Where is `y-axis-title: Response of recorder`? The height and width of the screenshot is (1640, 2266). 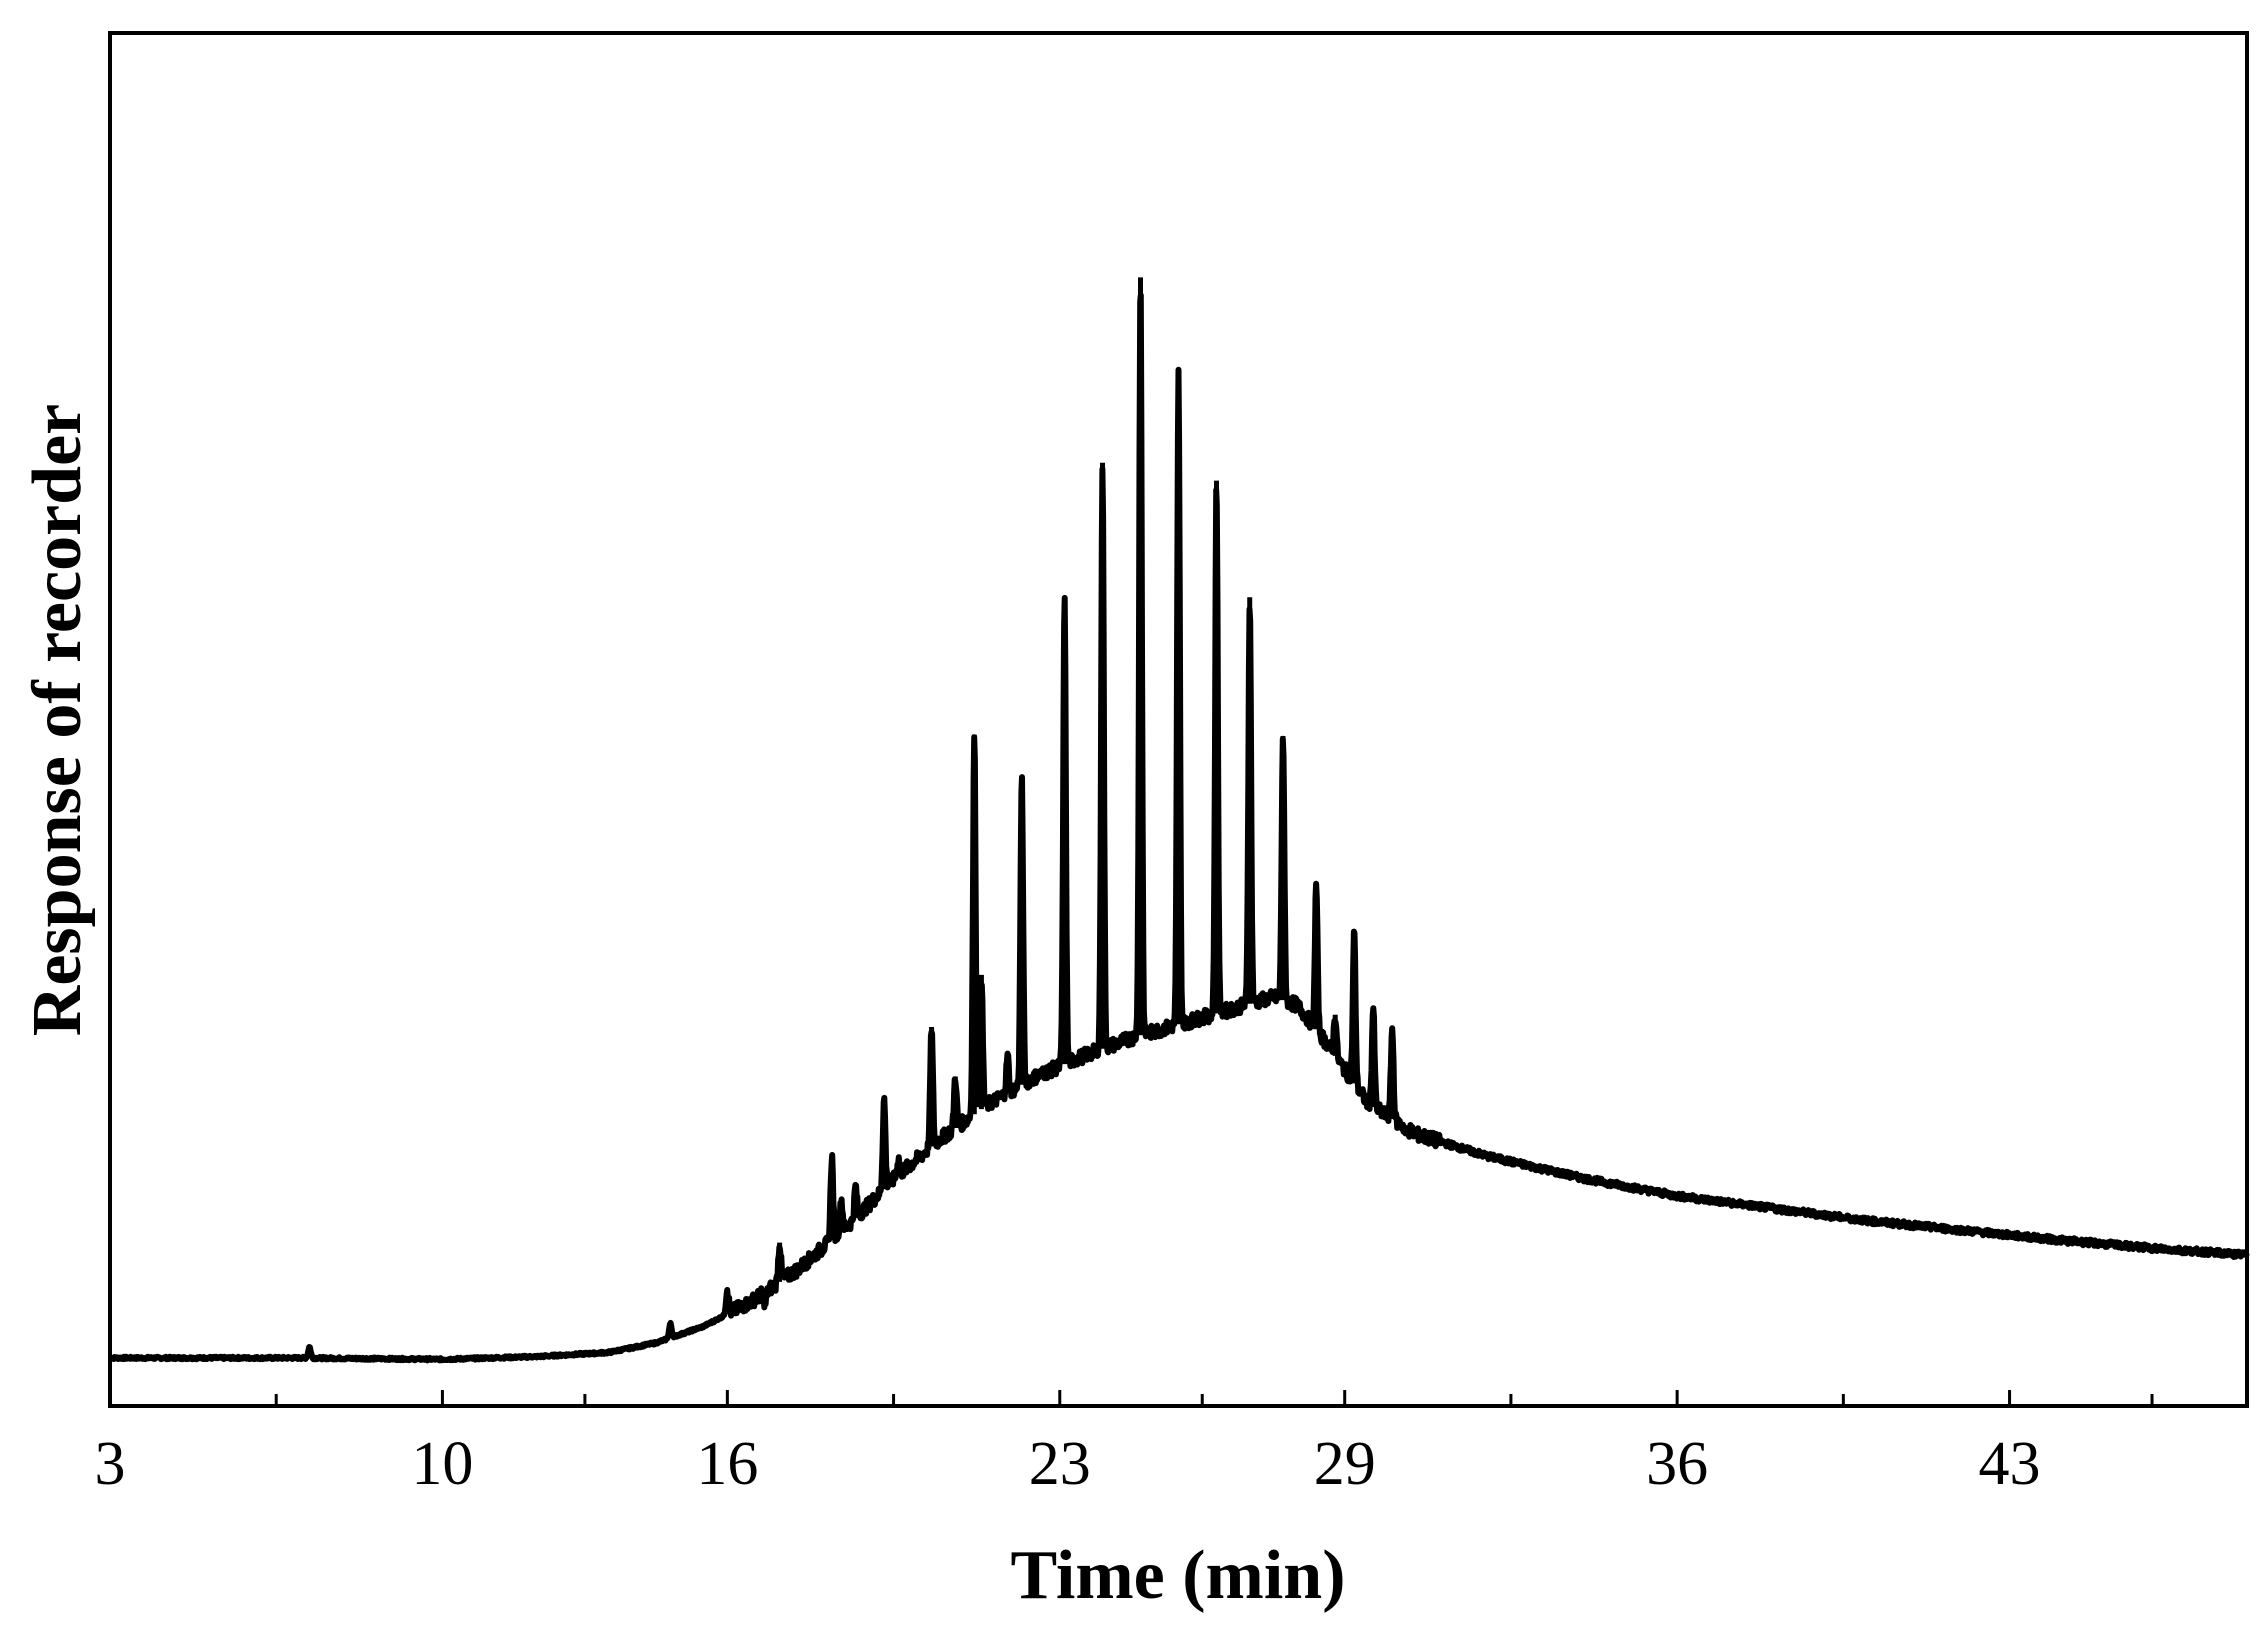
y-axis-title: Response of recorder is located at coordinates (57, 720).